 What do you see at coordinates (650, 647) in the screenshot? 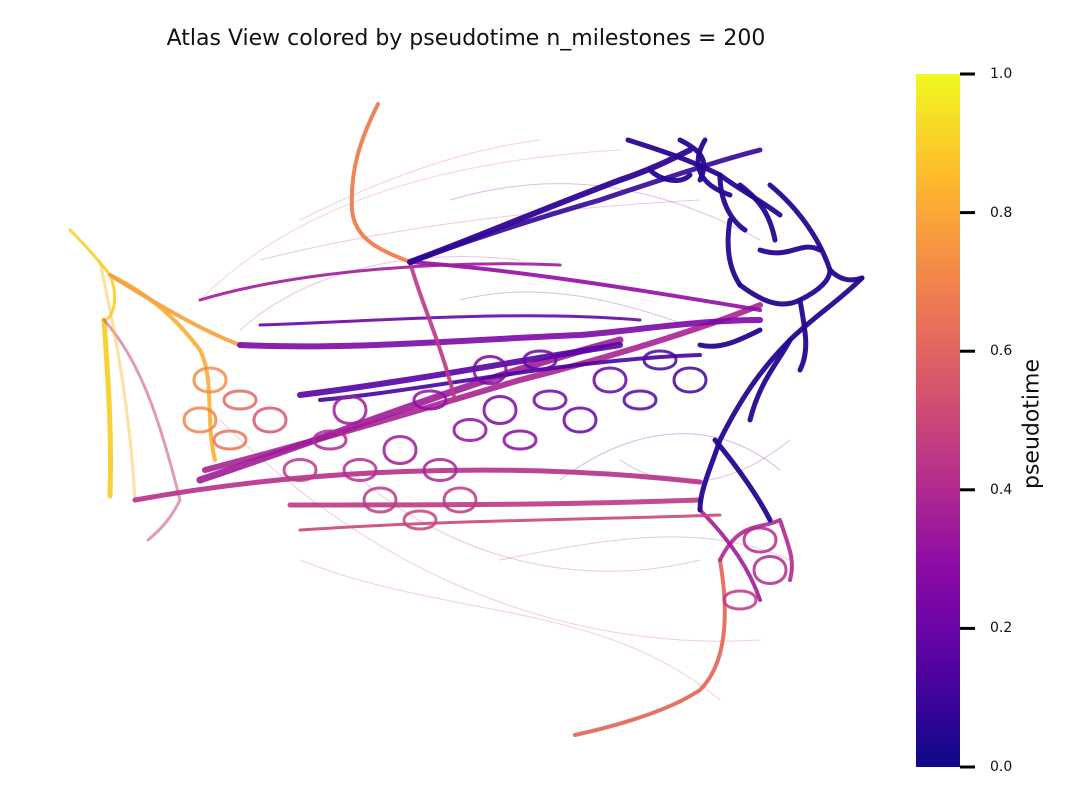
I see `bottom-arm` at bounding box center [650, 647].